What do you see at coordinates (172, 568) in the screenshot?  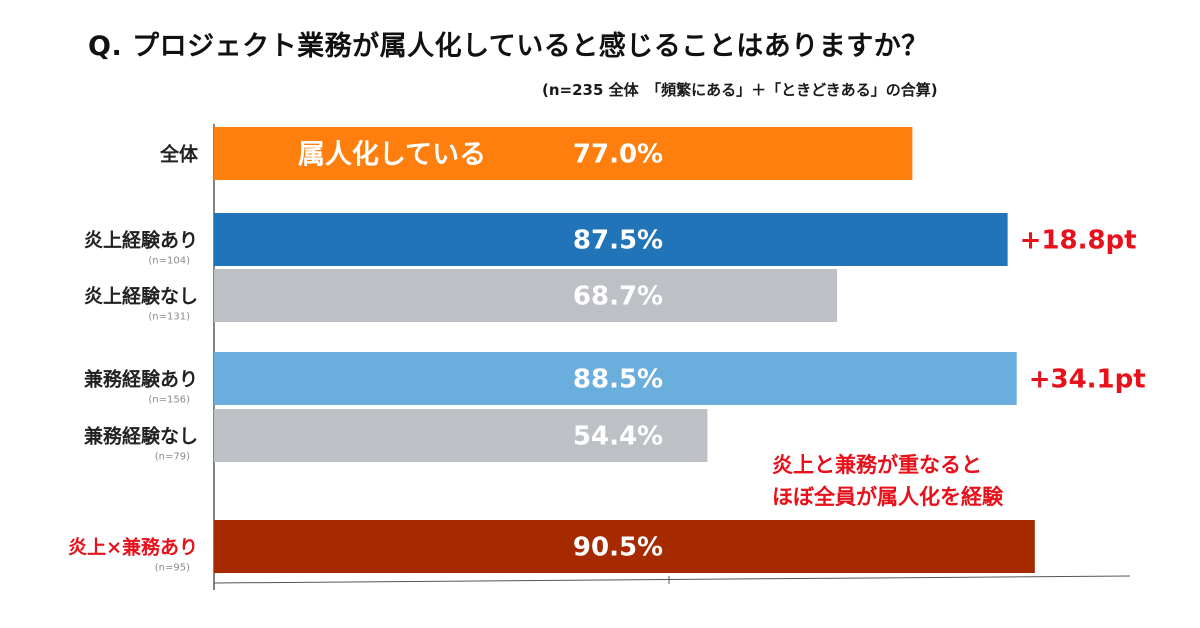 I see `sample-size-label: (n=95)` at bounding box center [172, 568].